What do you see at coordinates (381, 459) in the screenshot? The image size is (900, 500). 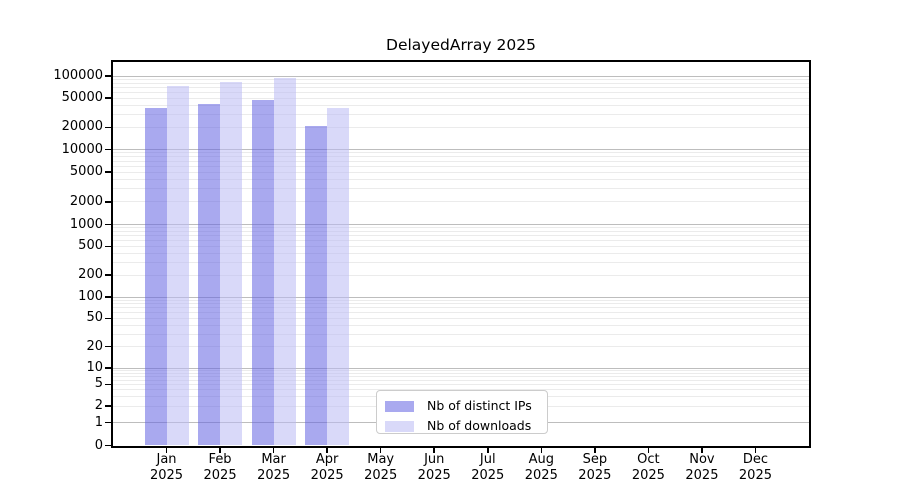 I see `x-tick-month: May` at bounding box center [381, 459].